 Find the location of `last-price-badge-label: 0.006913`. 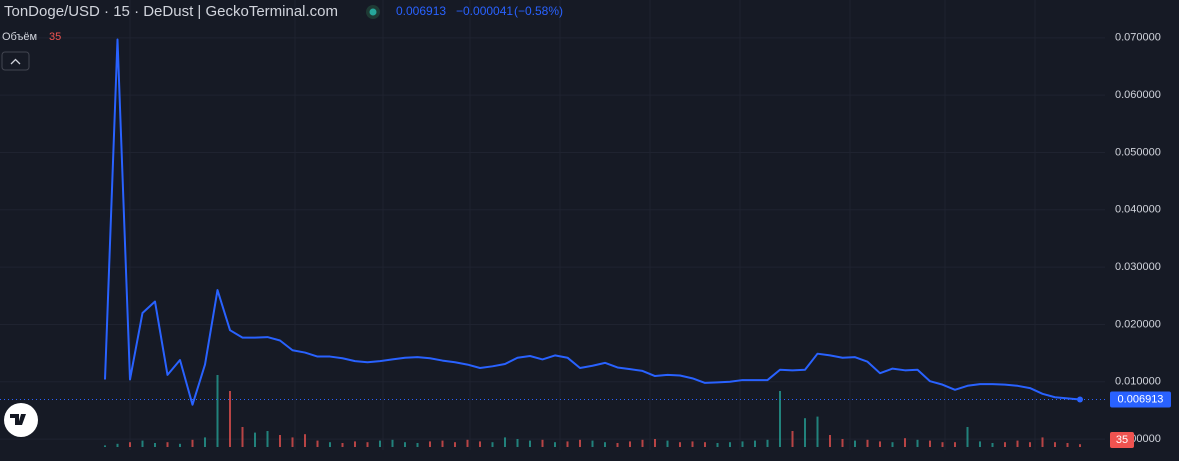

last-price-badge-label: 0.006913 is located at coordinates (1141, 399).